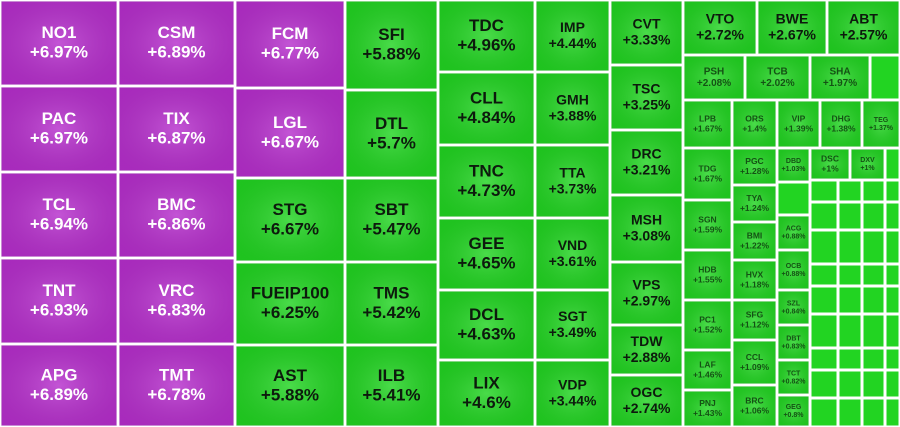  Describe the element at coordinates (799, 128) in the screenshot. I see `change-label: +1.39%` at that location.